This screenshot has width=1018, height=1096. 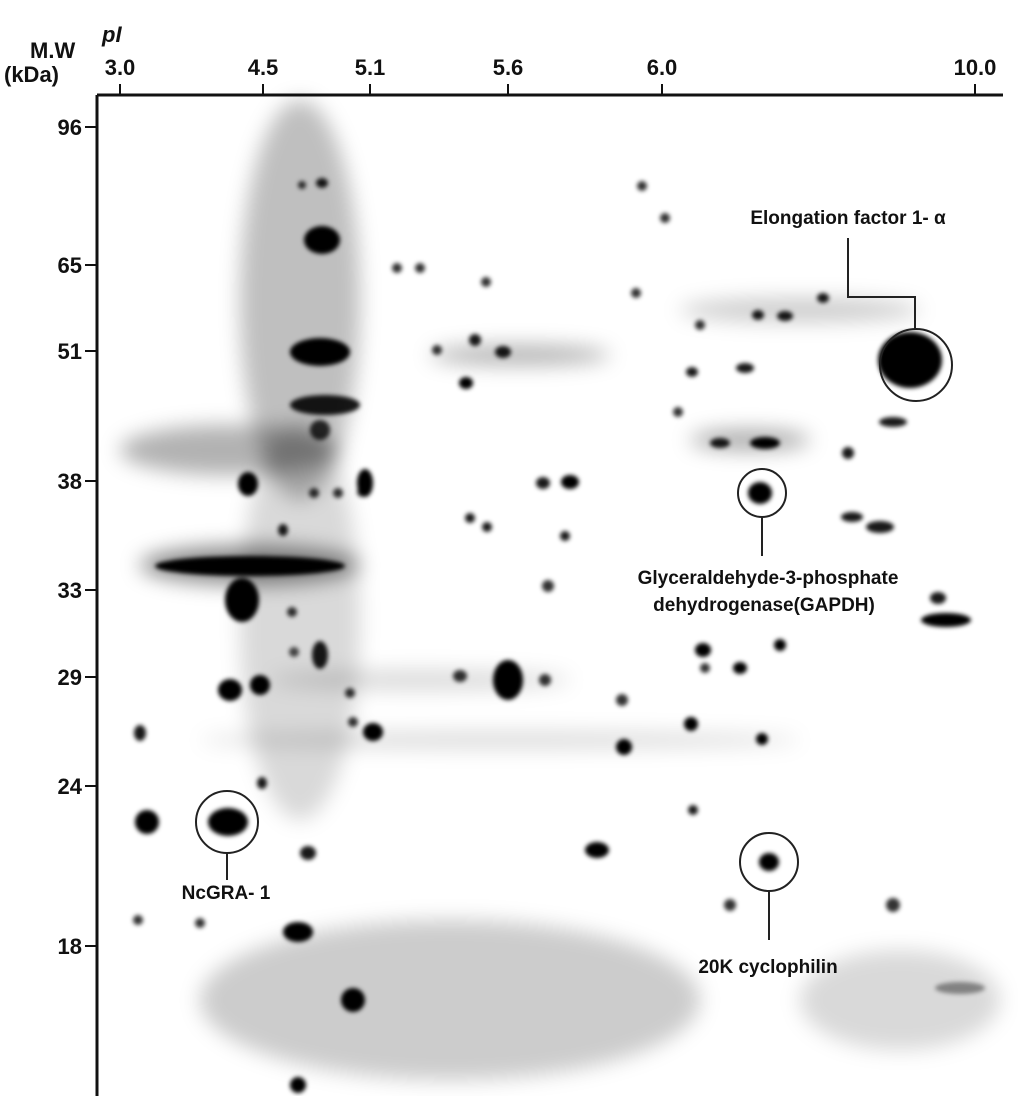 What do you see at coordinates (70, 127) in the screenshot?
I see `y-tick-label: 96` at bounding box center [70, 127].